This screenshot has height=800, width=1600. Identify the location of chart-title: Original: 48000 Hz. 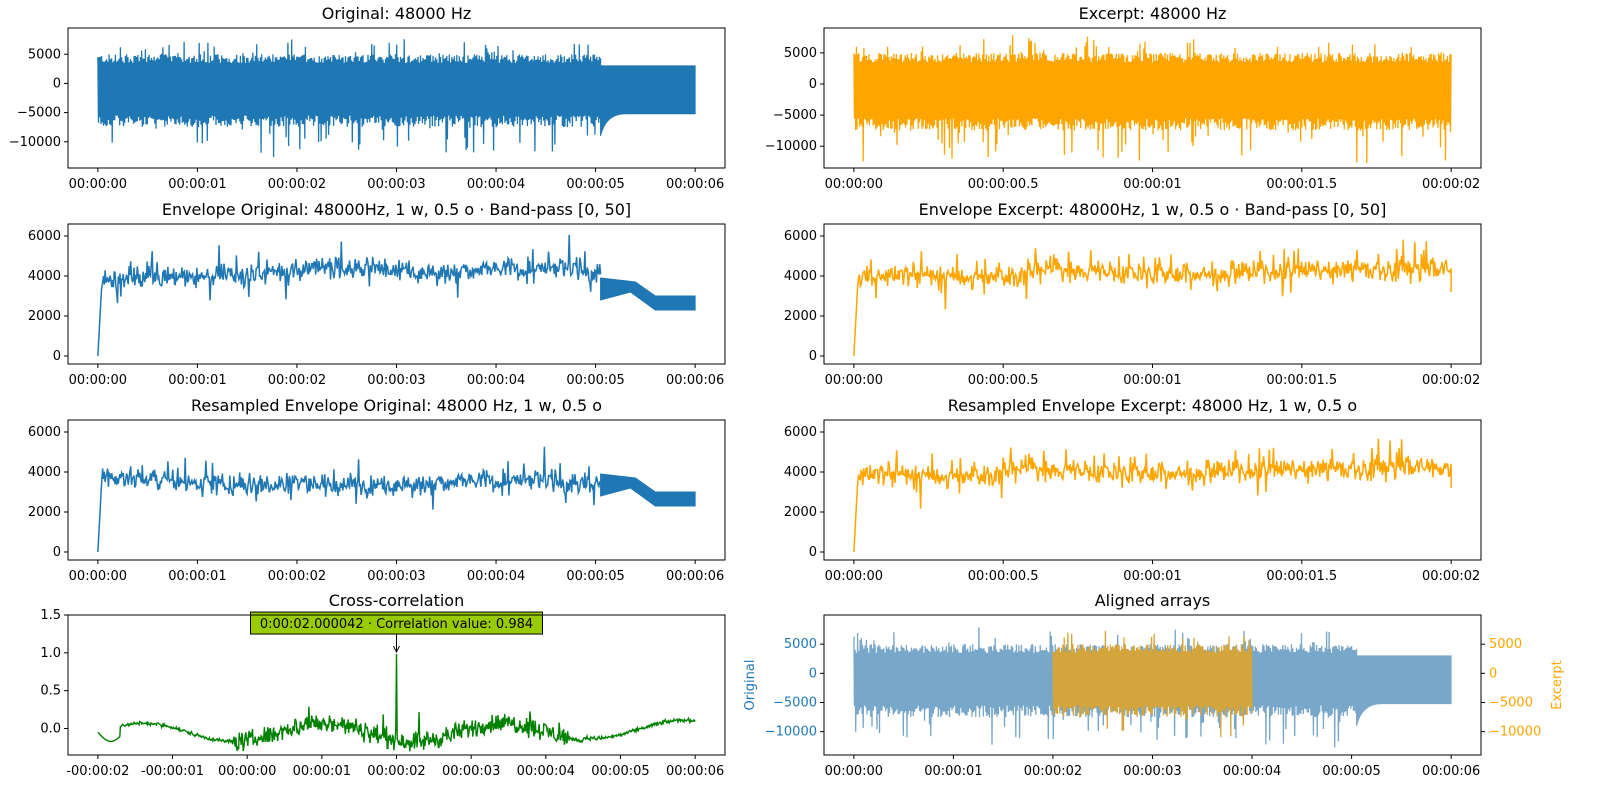
(397, 13).